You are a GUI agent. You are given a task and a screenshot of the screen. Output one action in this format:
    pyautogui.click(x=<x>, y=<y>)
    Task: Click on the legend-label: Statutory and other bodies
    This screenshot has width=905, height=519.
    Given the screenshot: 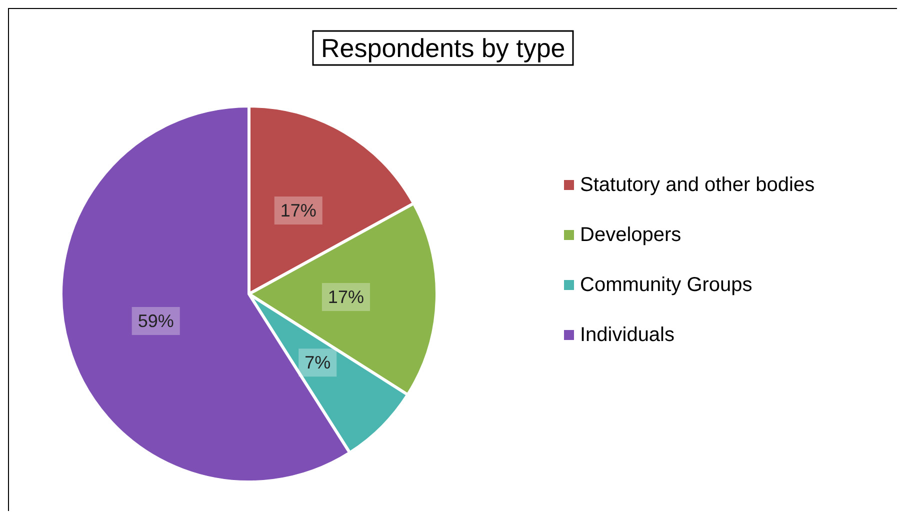 What is the action you would take?
    pyautogui.click(x=697, y=185)
    